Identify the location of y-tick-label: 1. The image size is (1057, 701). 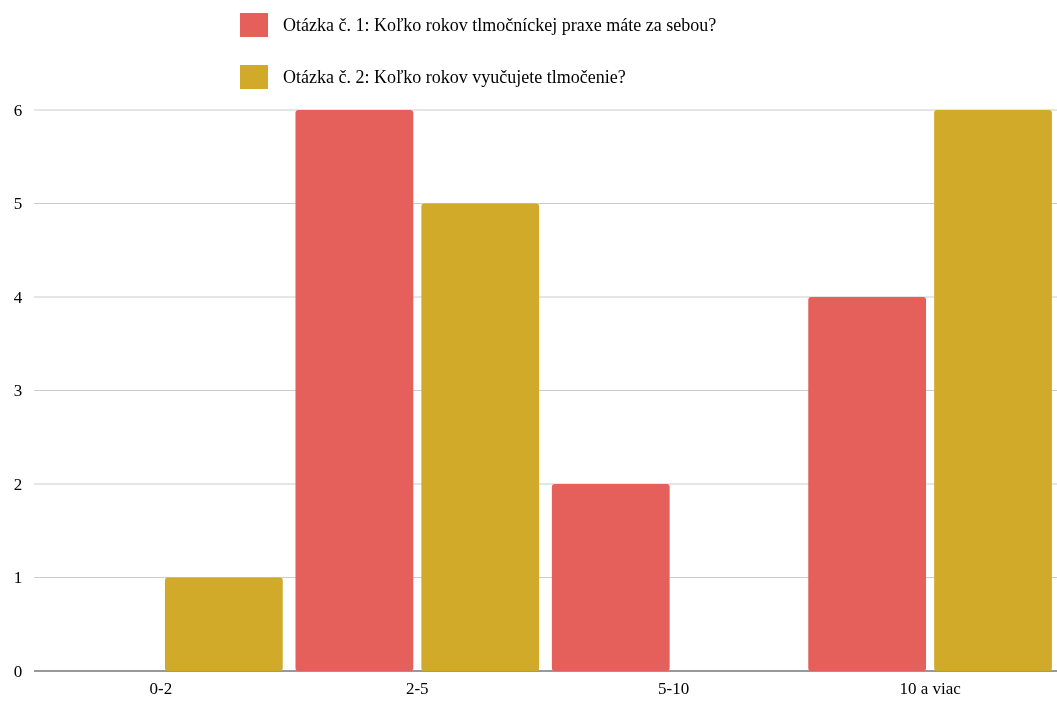
(18, 578).